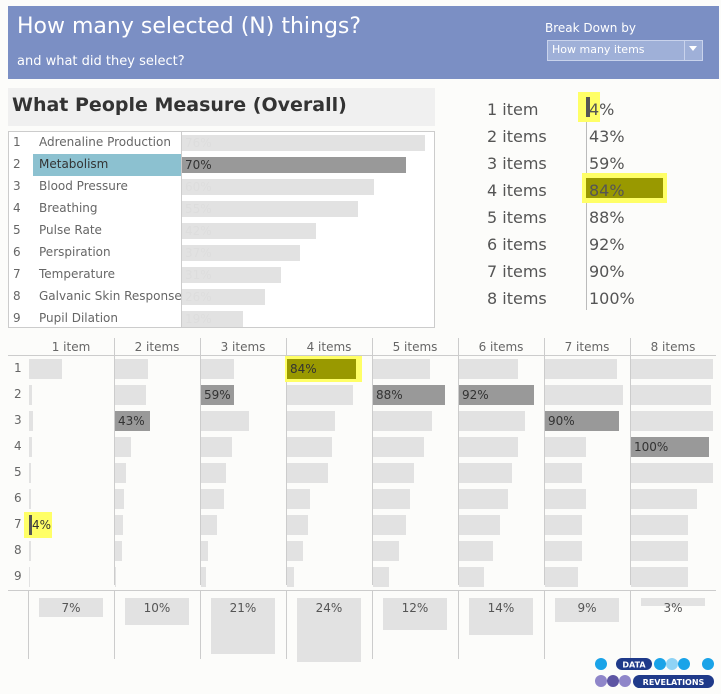 Image resolution: width=721 pixels, height=694 pixels. Describe the element at coordinates (625, 50) in the screenshot. I see `breakdown-dropdown: How many items` at that location.